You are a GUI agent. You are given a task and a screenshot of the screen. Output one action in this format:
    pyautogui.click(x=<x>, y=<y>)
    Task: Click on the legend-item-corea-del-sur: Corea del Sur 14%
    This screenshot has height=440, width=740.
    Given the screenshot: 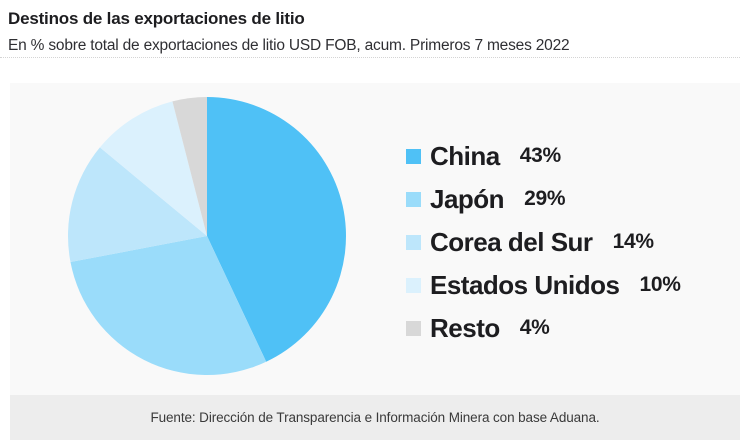 What is the action you would take?
    pyautogui.click(x=543, y=242)
    